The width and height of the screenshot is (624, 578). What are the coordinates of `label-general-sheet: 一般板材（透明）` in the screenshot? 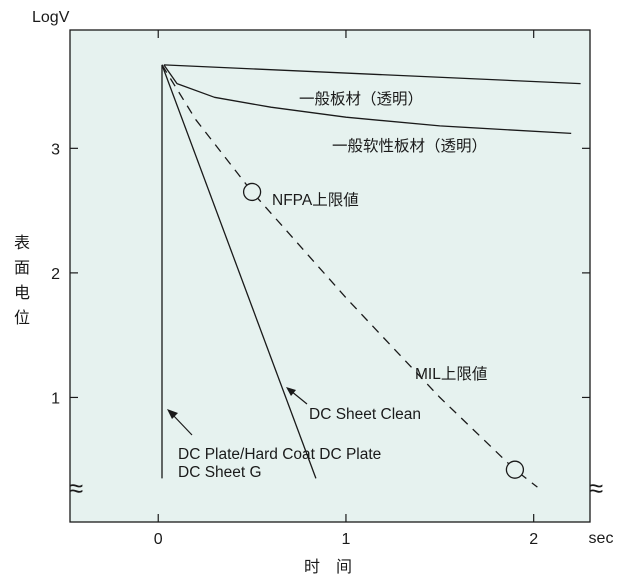 It's located at (361, 99).